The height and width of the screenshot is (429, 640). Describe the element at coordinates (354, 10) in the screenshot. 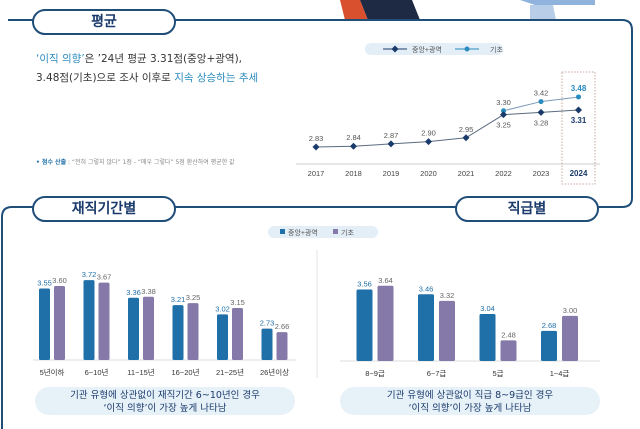

I see `chair-illustration` at that location.